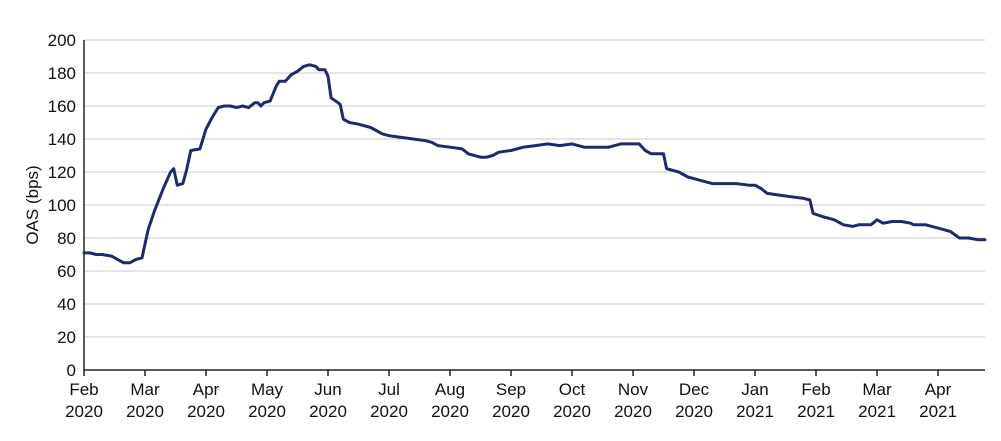 This screenshot has height=441, width=1001. I want to click on y-tick-label: 0, so click(71, 370).